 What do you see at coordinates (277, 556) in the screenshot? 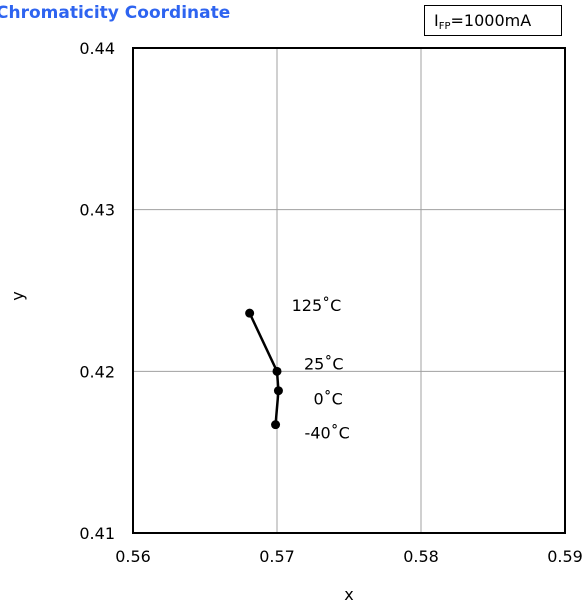
I see `x-tick-label: 0.57` at bounding box center [277, 556].